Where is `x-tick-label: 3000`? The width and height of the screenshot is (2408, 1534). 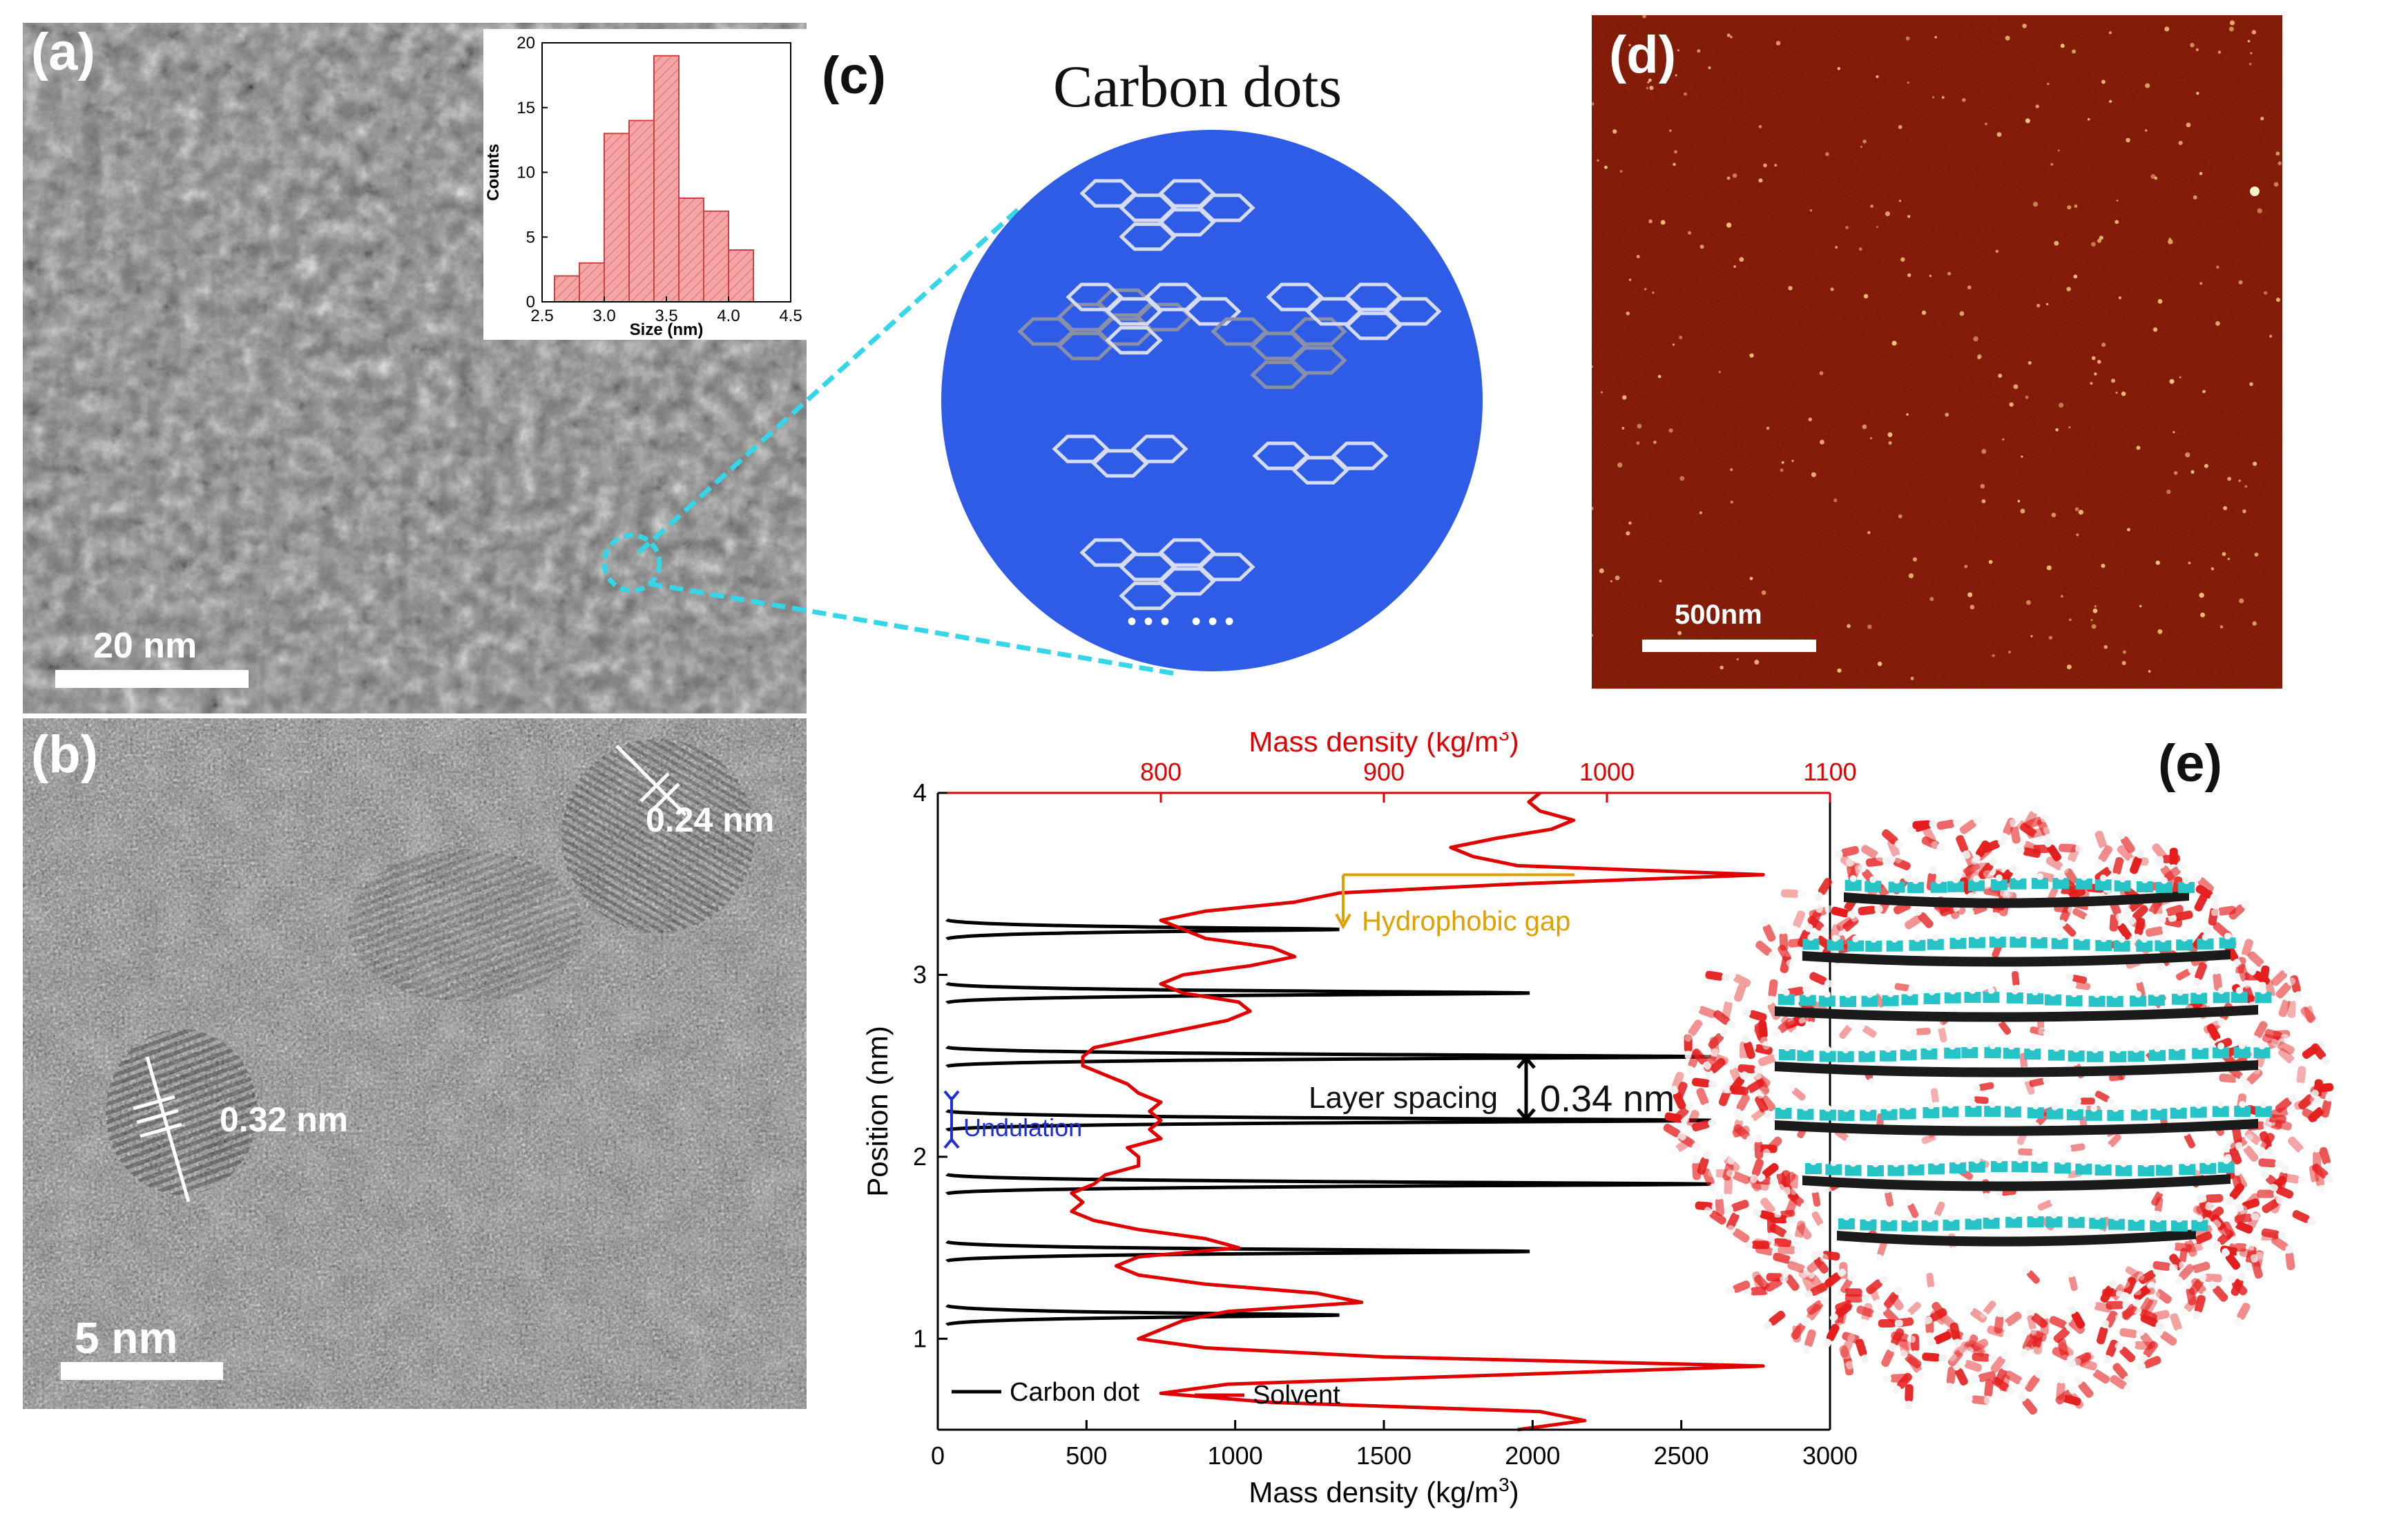
x-tick-label: 3000 is located at coordinates (1830, 1455).